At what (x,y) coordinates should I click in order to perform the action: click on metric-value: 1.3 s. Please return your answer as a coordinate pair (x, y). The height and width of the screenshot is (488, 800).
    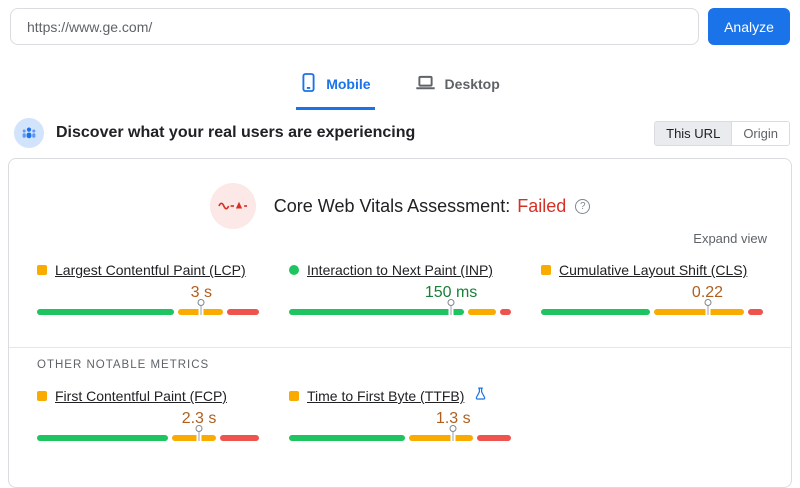
    Looking at the image, I should click on (453, 418).